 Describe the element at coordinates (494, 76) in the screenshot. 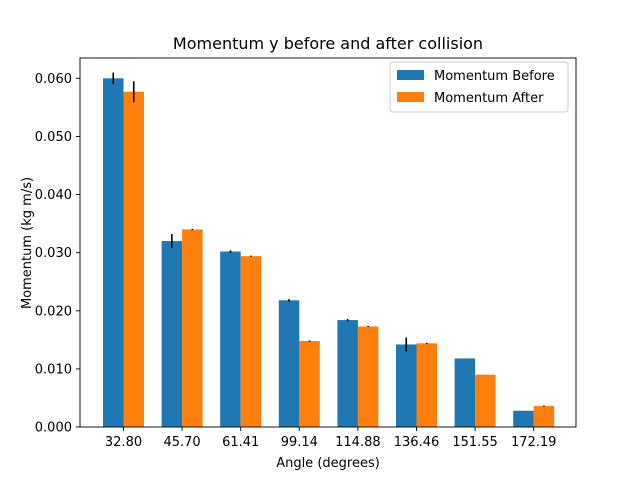

I see `legend-label-before: Momentum Before` at that location.